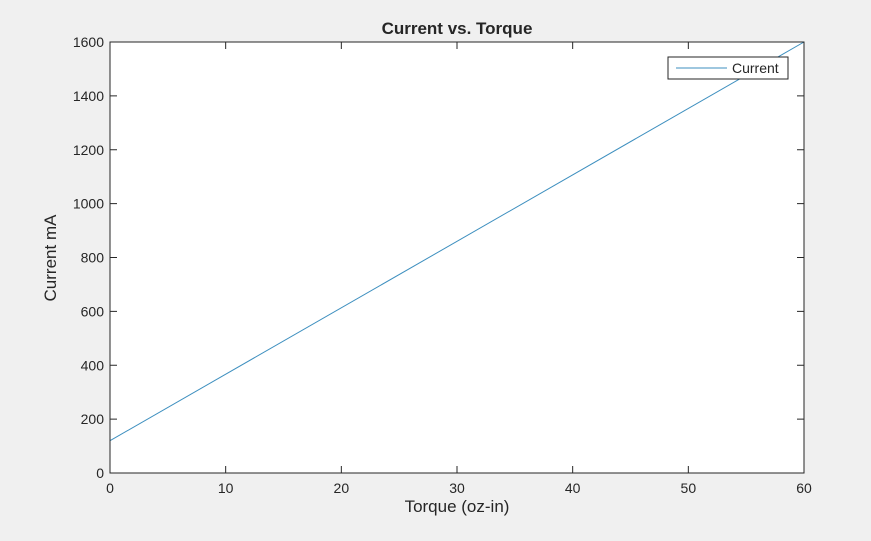  What do you see at coordinates (457, 28) in the screenshot?
I see `chart-title: Current vs. Torque` at bounding box center [457, 28].